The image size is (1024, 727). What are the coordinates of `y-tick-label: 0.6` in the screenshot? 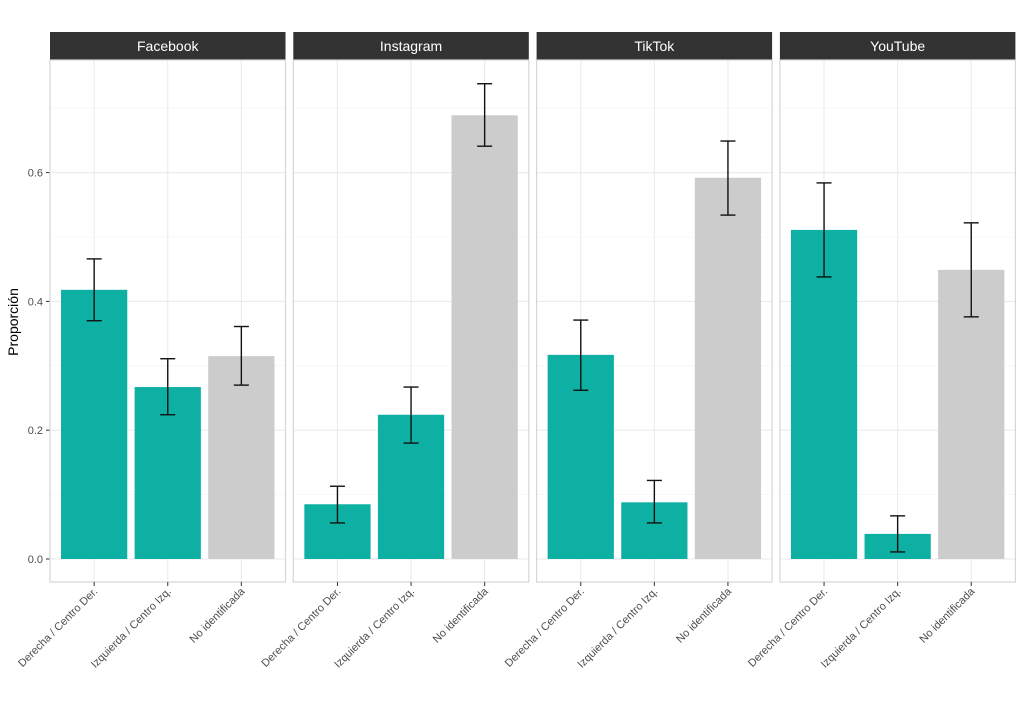 It's located at (35, 174).